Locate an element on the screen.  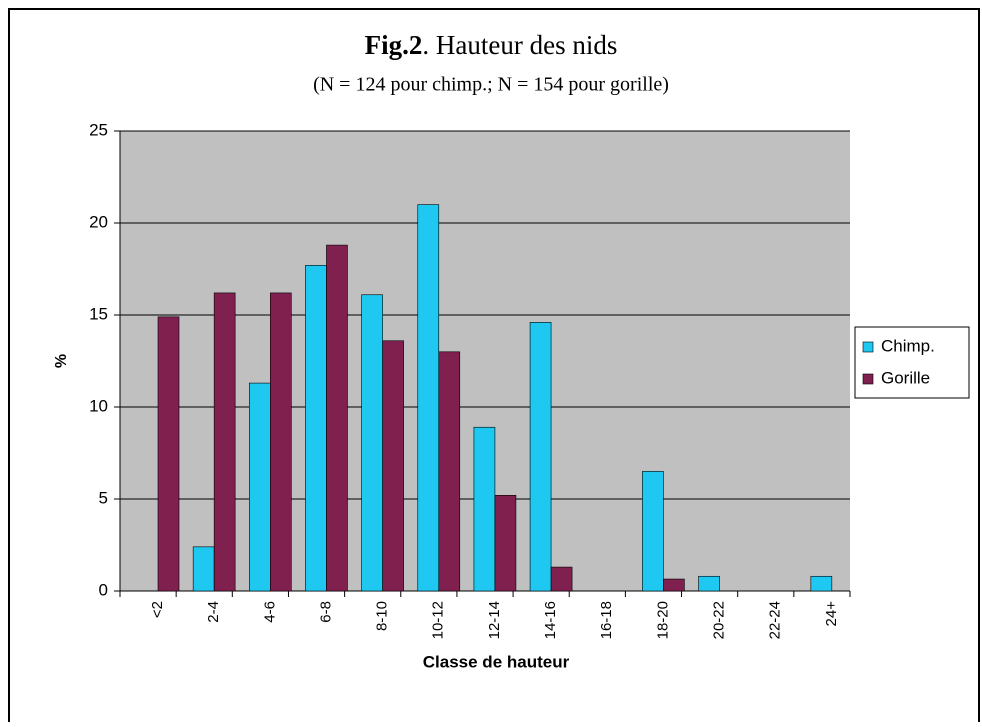
title-rest: . Hauteur des nids is located at coordinates (519, 45).